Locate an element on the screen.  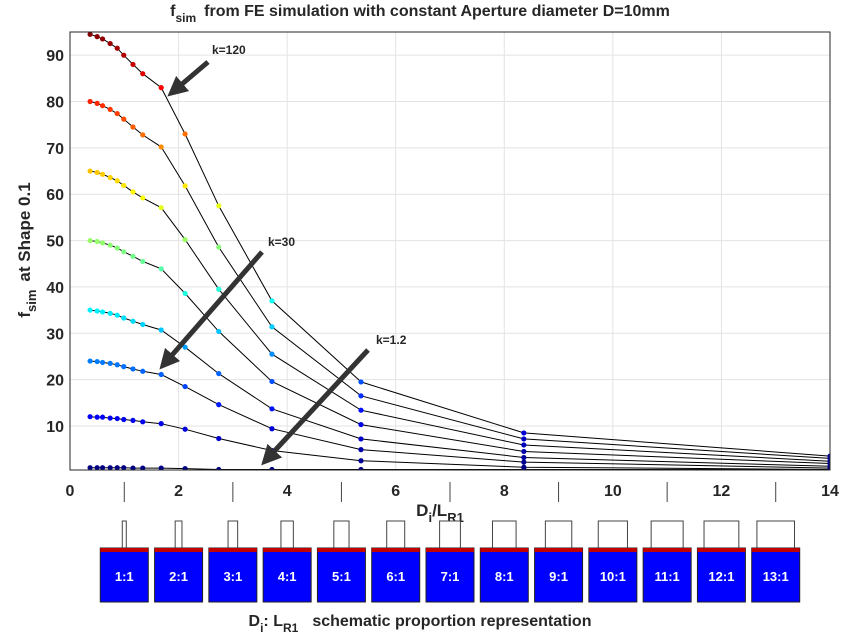
x-tick-label: 6 is located at coordinates (395, 491).